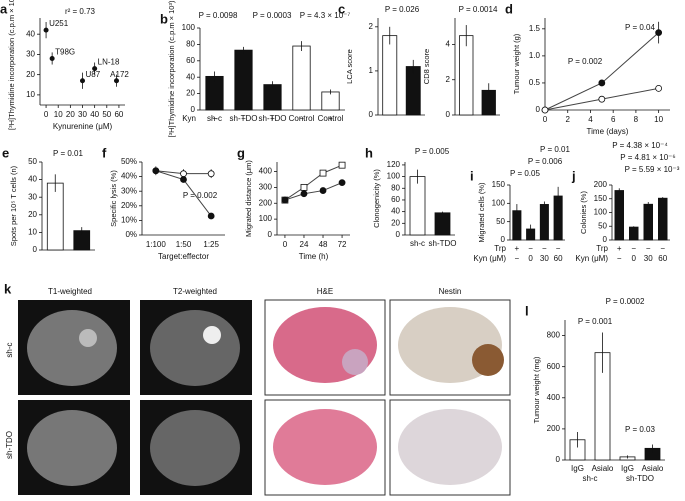 This screenshot has height=501, width=685. Describe the element at coordinates (591, 258) in the screenshot. I see `row-name: Kyn (μM)` at that location.